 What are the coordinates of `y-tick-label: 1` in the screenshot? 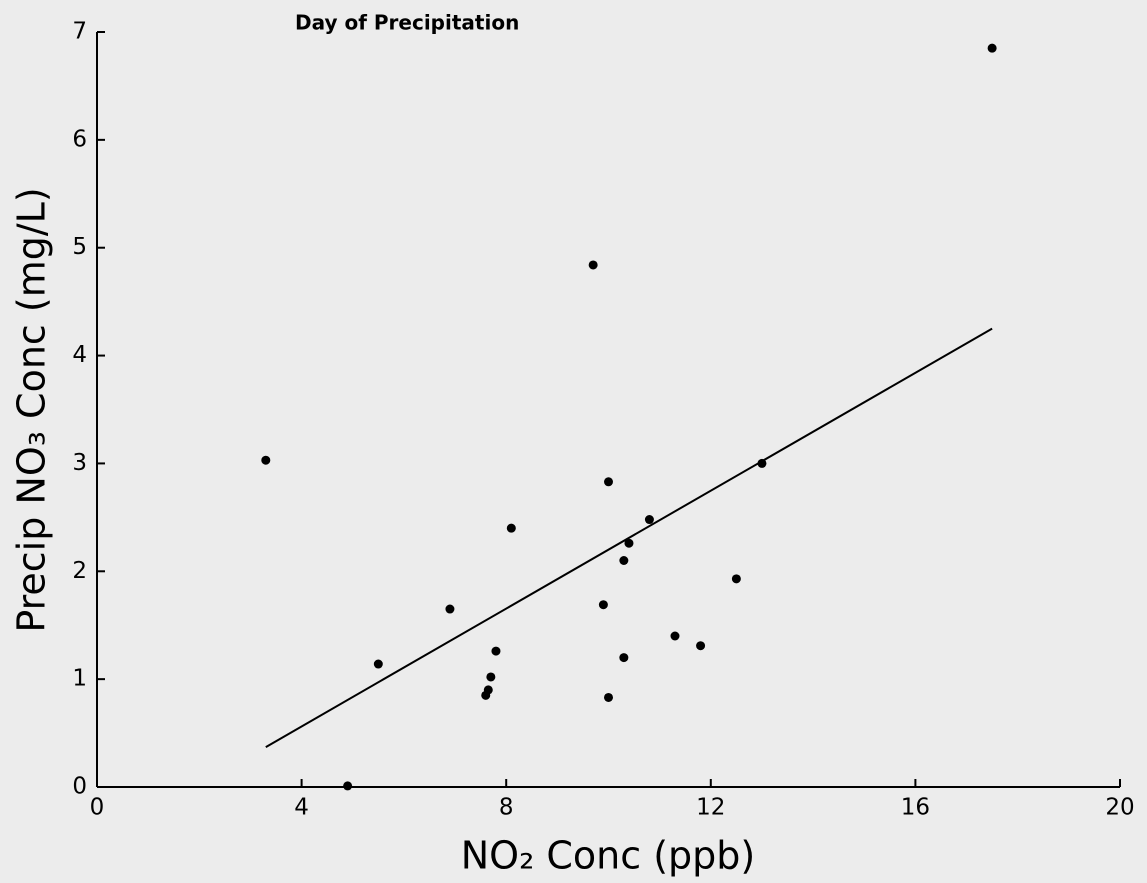 It's located at (79, 679).